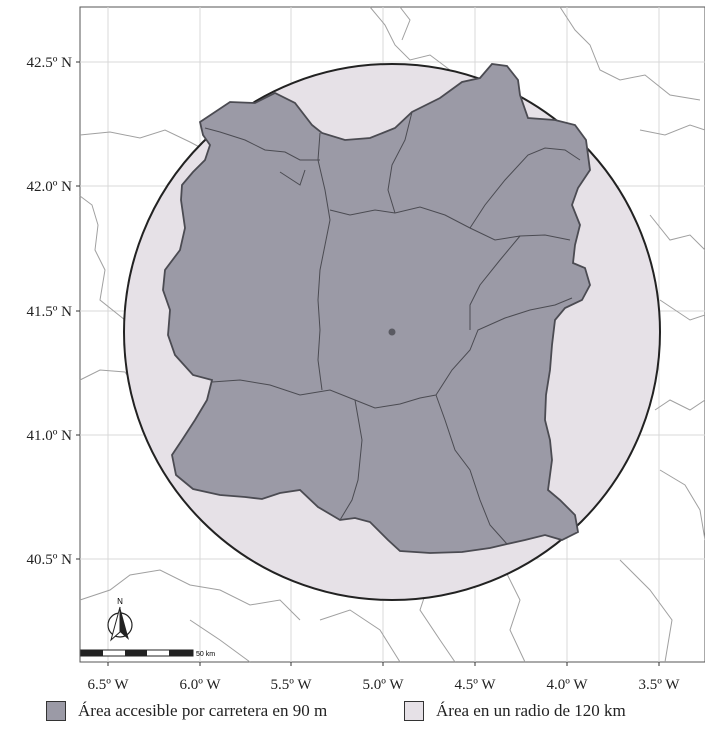 The width and height of the screenshot is (705, 744). Describe the element at coordinates (200, 685) in the screenshot. I see `lon-label: 6.0º W` at that location.